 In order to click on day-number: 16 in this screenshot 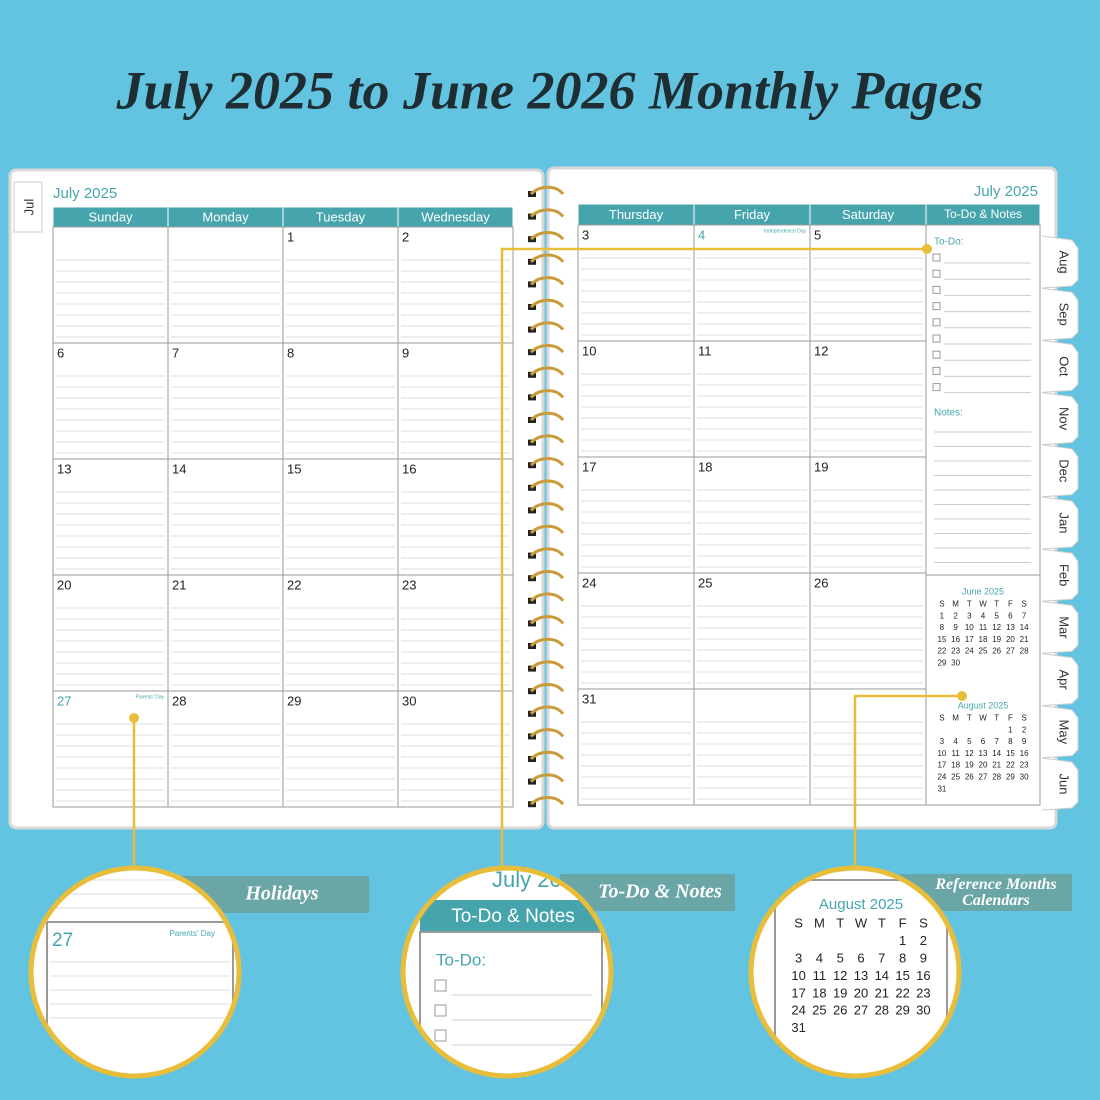, I will do `click(409, 468)`.